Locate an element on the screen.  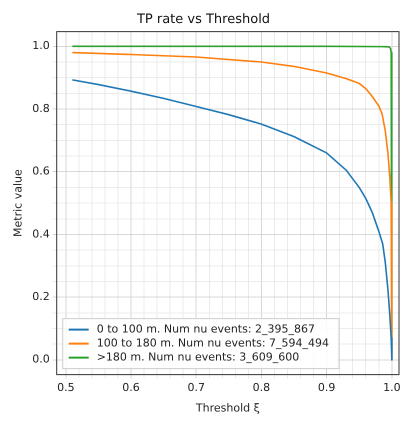
x-tick-label: 0.6 is located at coordinates (131, 387).